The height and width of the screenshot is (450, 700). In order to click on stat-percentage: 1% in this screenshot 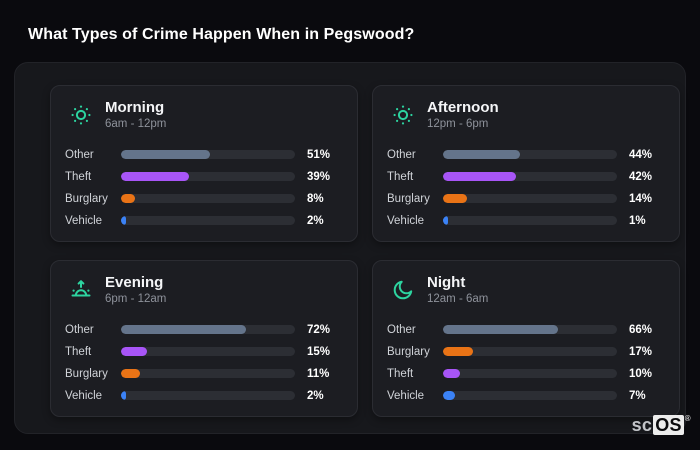, I will do `click(637, 220)`.